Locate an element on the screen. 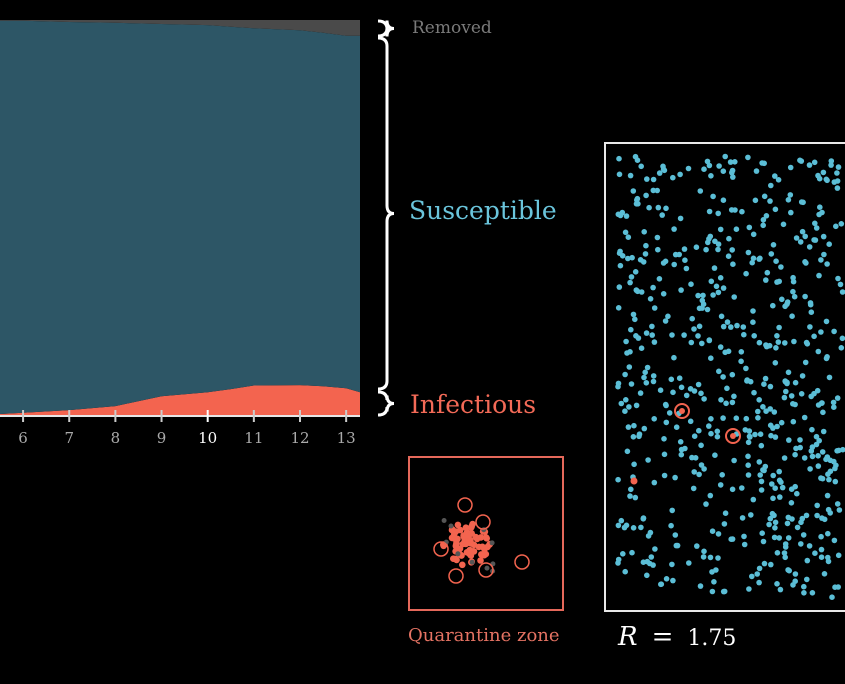 This screenshot has height=684, width=845. removed-dot is located at coordinates (492, 543).